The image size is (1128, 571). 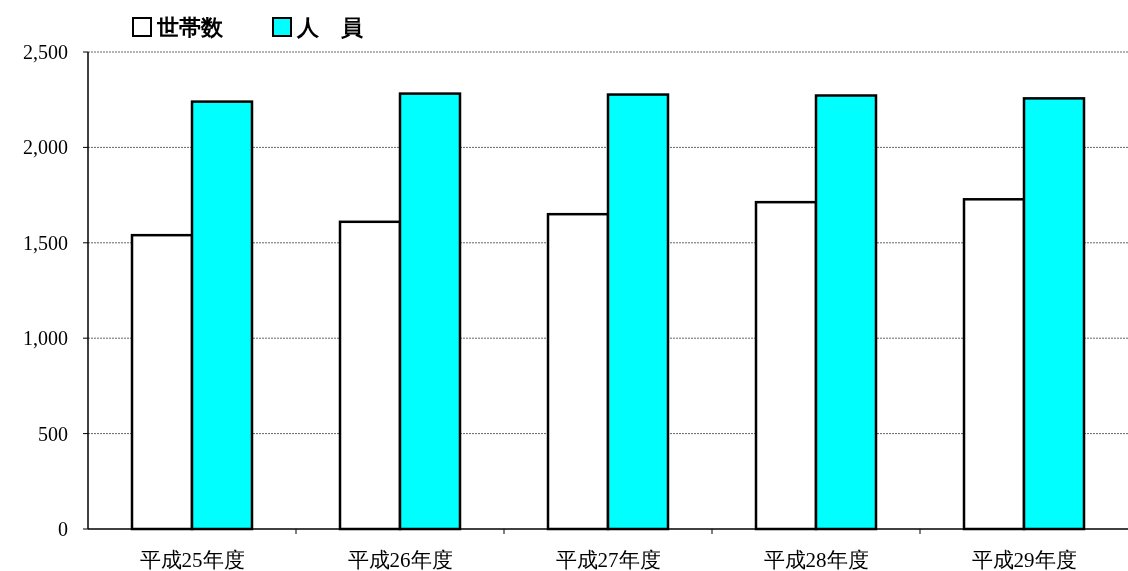 I want to click on y-tick-label: 2,000, so click(x=45, y=147).